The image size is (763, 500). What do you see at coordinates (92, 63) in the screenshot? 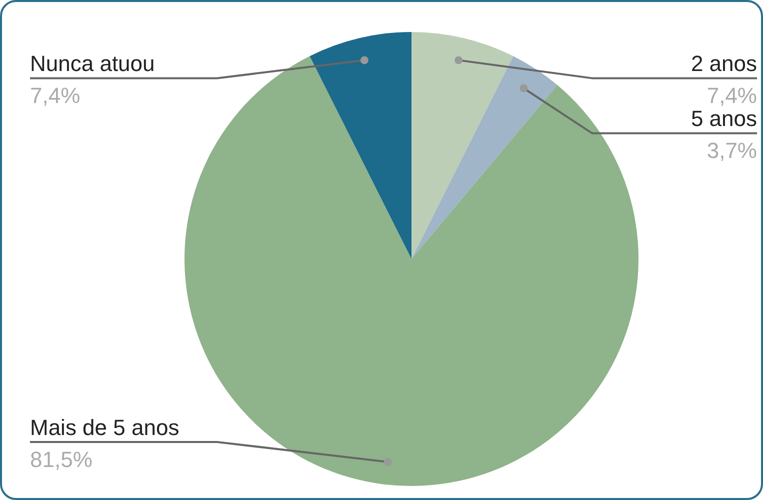
I see `slice-label: Nunca atuou` at bounding box center [92, 63].